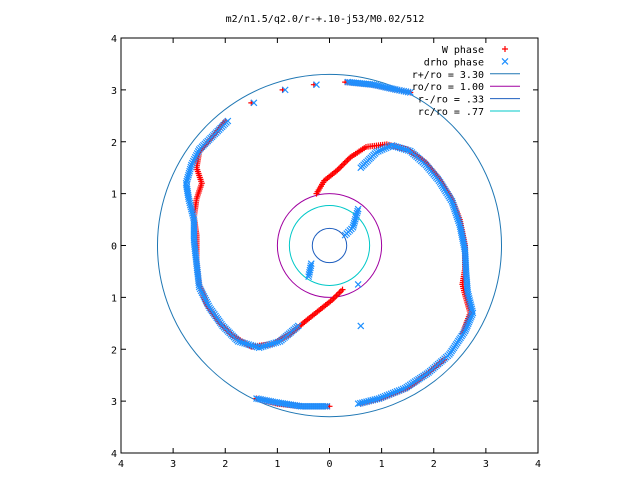 The width and height of the screenshot is (640, 480). Describe the element at coordinates (277, 464) in the screenshot. I see `x-tick-label: 1` at that location.